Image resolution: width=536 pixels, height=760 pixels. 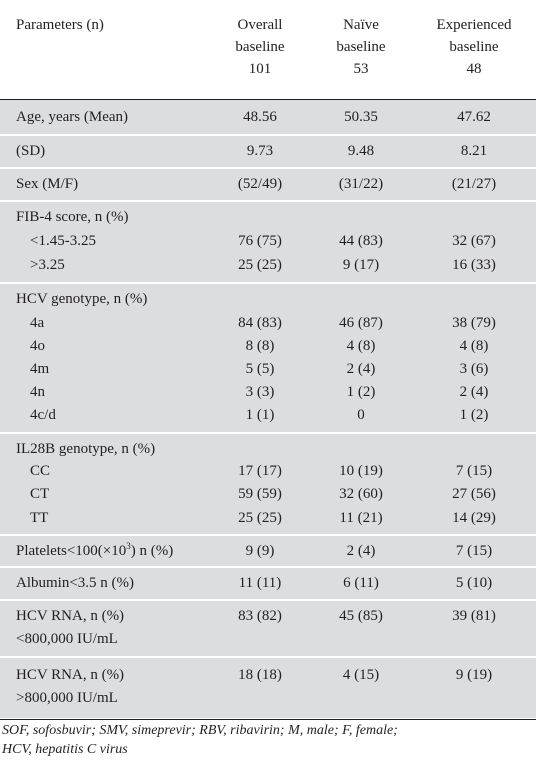 I want to click on cell-overall: 59 (59), so click(x=260, y=494).